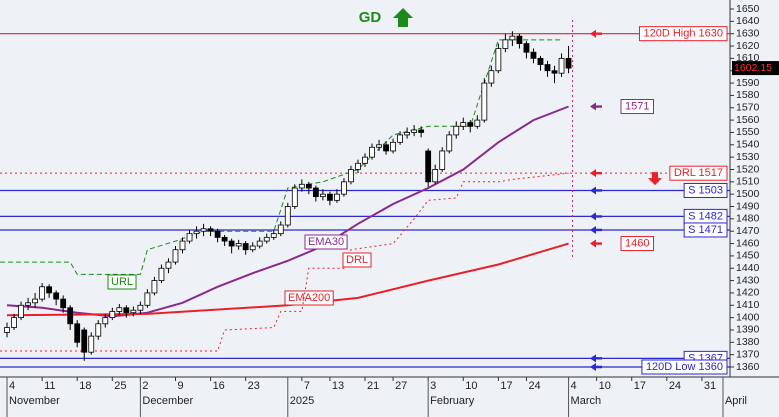 Image resolution: width=779 pixels, height=417 pixels. Describe the element at coordinates (748, 342) in the screenshot. I see `y-tick-label: 1380` at that location.